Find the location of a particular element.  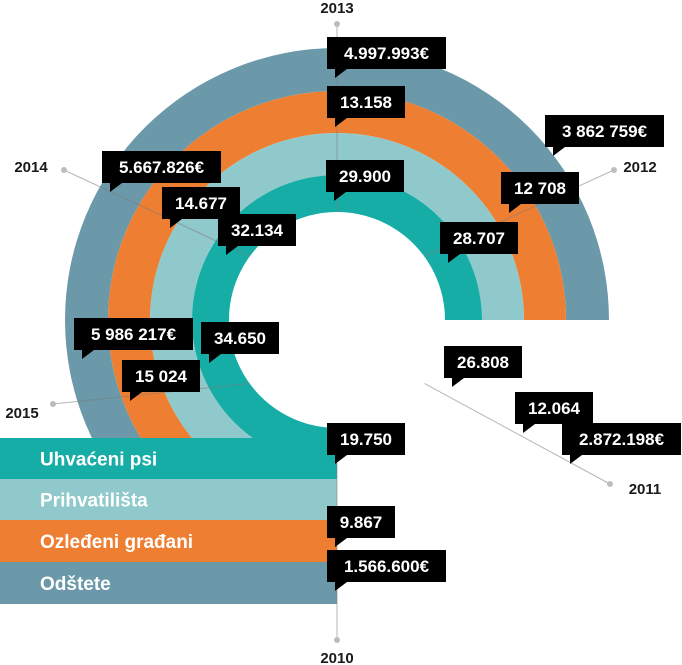

data-label: 14.677 is located at coordinates (201, 203).